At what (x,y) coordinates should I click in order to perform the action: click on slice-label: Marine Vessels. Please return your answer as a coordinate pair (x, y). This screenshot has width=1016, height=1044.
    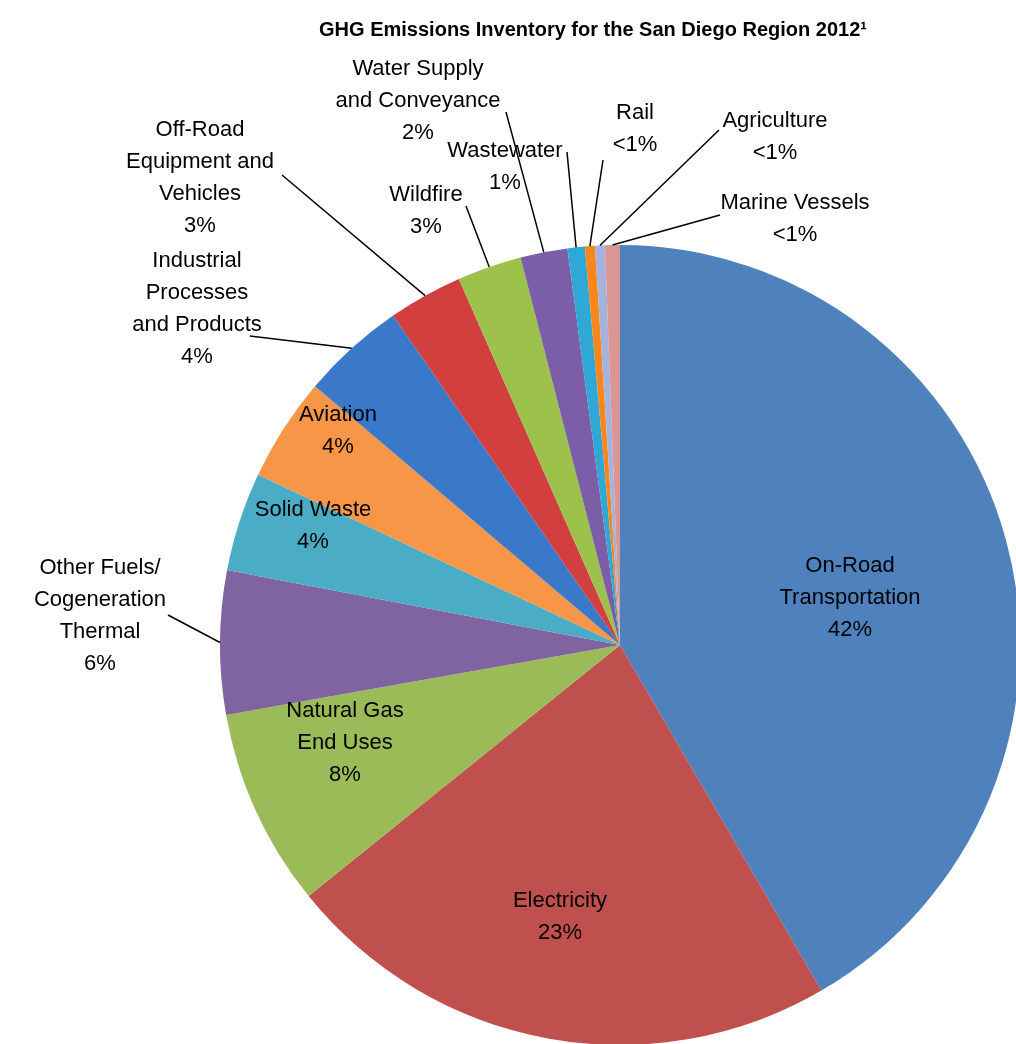
    Looking at the image, I should click on (795, 201).